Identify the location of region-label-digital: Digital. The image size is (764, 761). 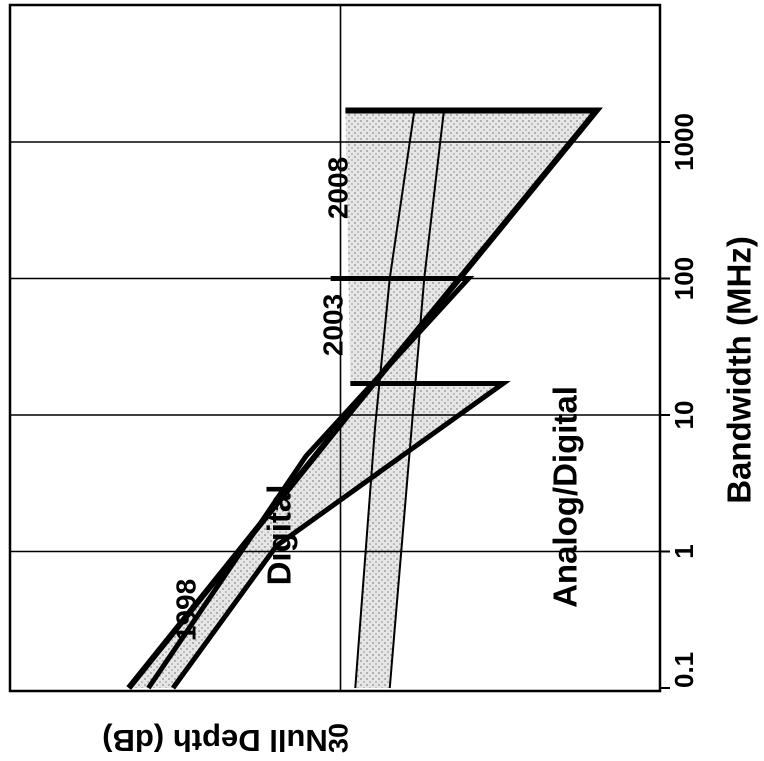
(279, 535).